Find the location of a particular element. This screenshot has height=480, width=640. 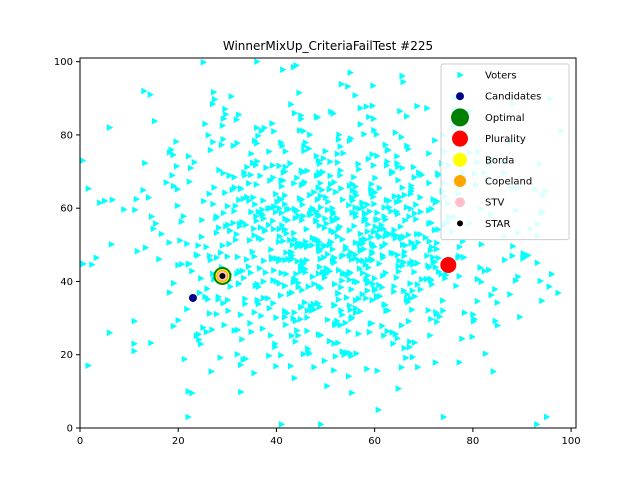

legend-label-plurality: Plurality is located at coordinates (505, 139).